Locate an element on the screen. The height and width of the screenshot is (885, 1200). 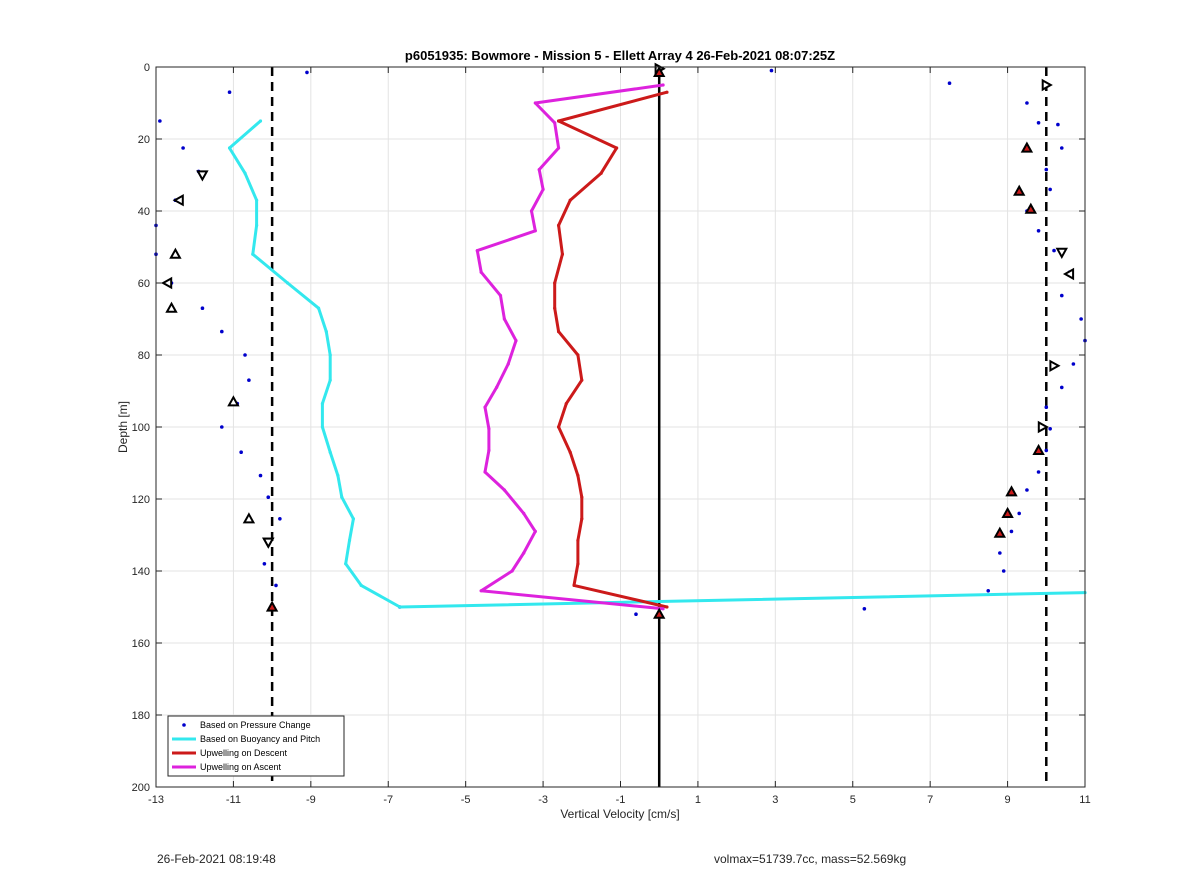
y-tick-label: 20 is located at coordinates (144, 140).